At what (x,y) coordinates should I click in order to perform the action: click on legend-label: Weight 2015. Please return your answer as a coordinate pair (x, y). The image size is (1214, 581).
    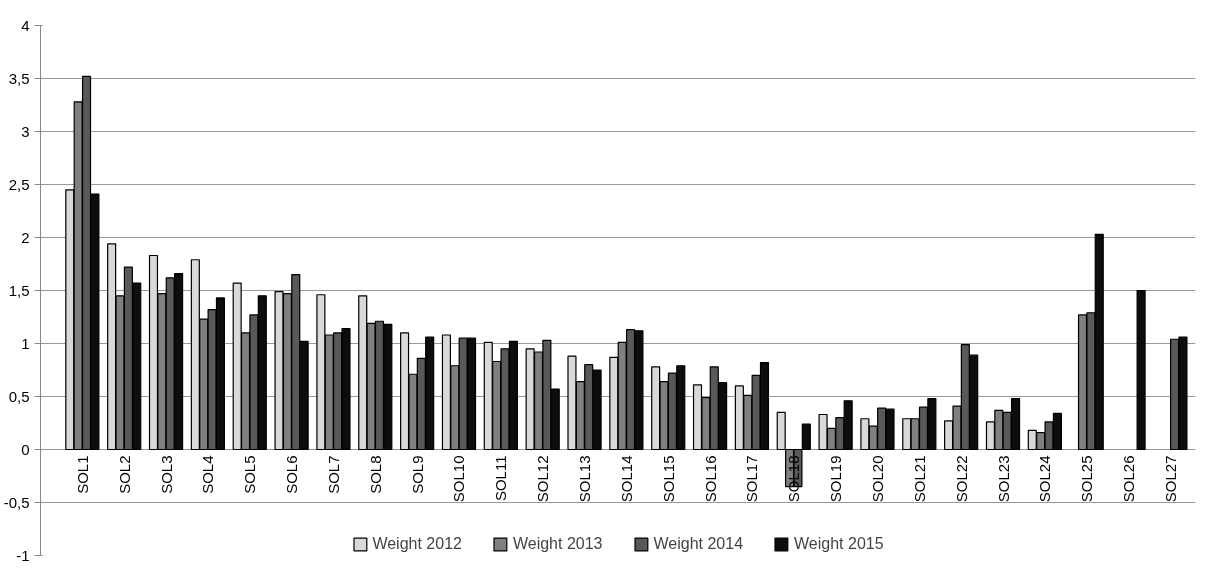
    Looking at the image, I should click on (839, 544).